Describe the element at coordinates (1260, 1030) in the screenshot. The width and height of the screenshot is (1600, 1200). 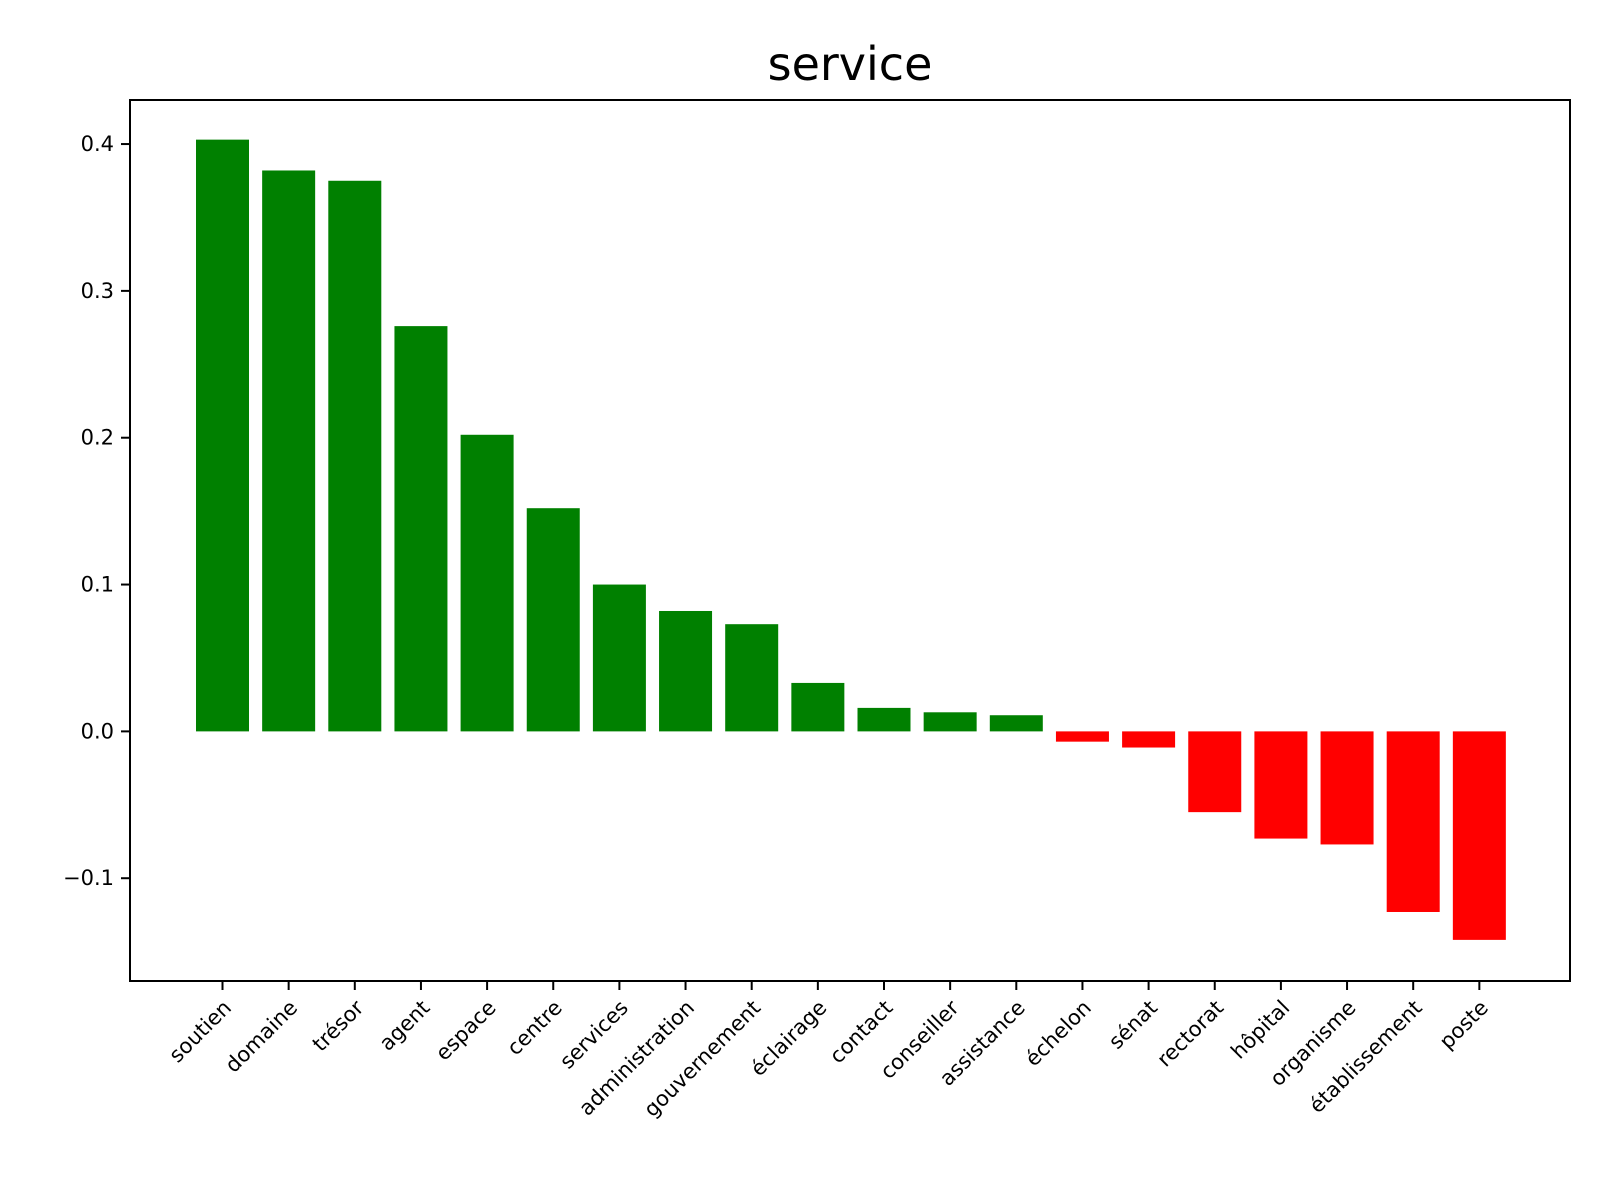
I see `x-tick-label-hôpital: hôpital` at that location.